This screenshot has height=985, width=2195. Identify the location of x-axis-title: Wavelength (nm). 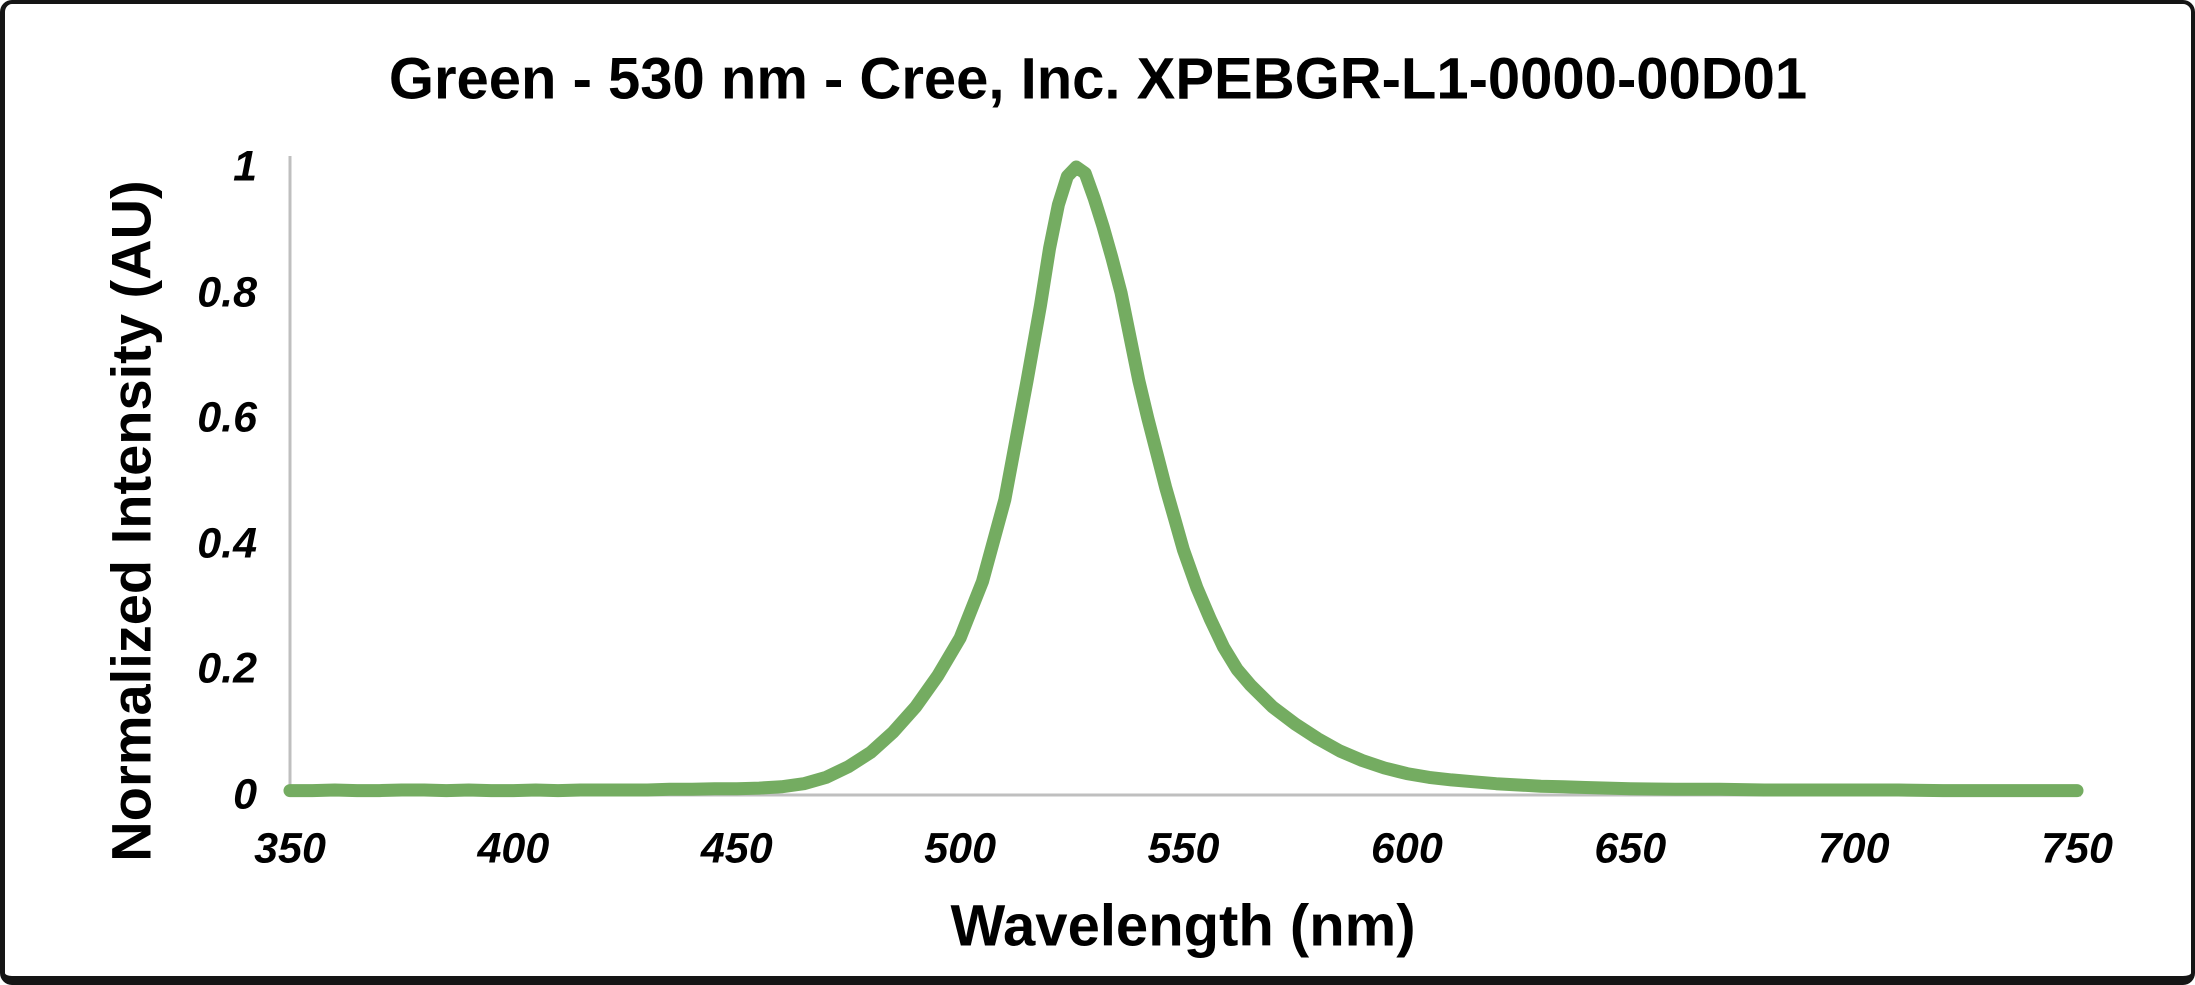
(1183, 926).